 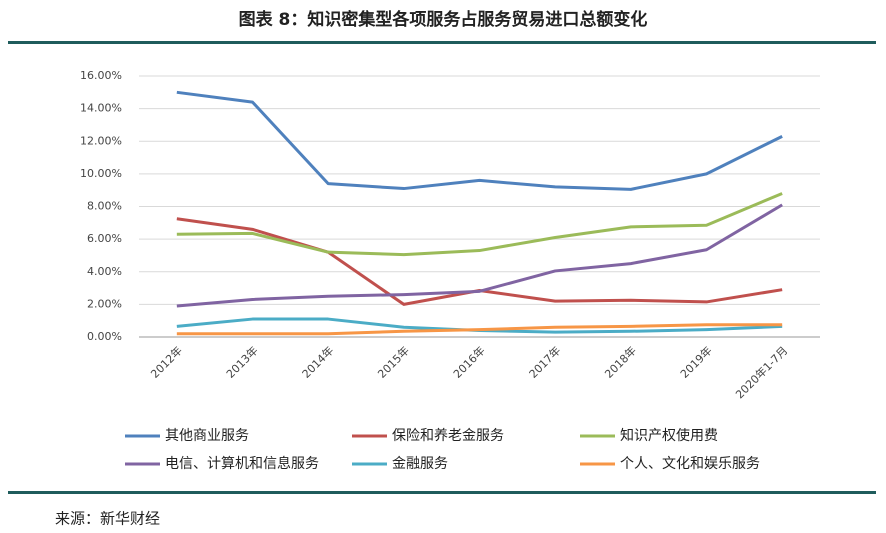 I want to click on x-tick-label: 2019年, so click(x=695, y=361).